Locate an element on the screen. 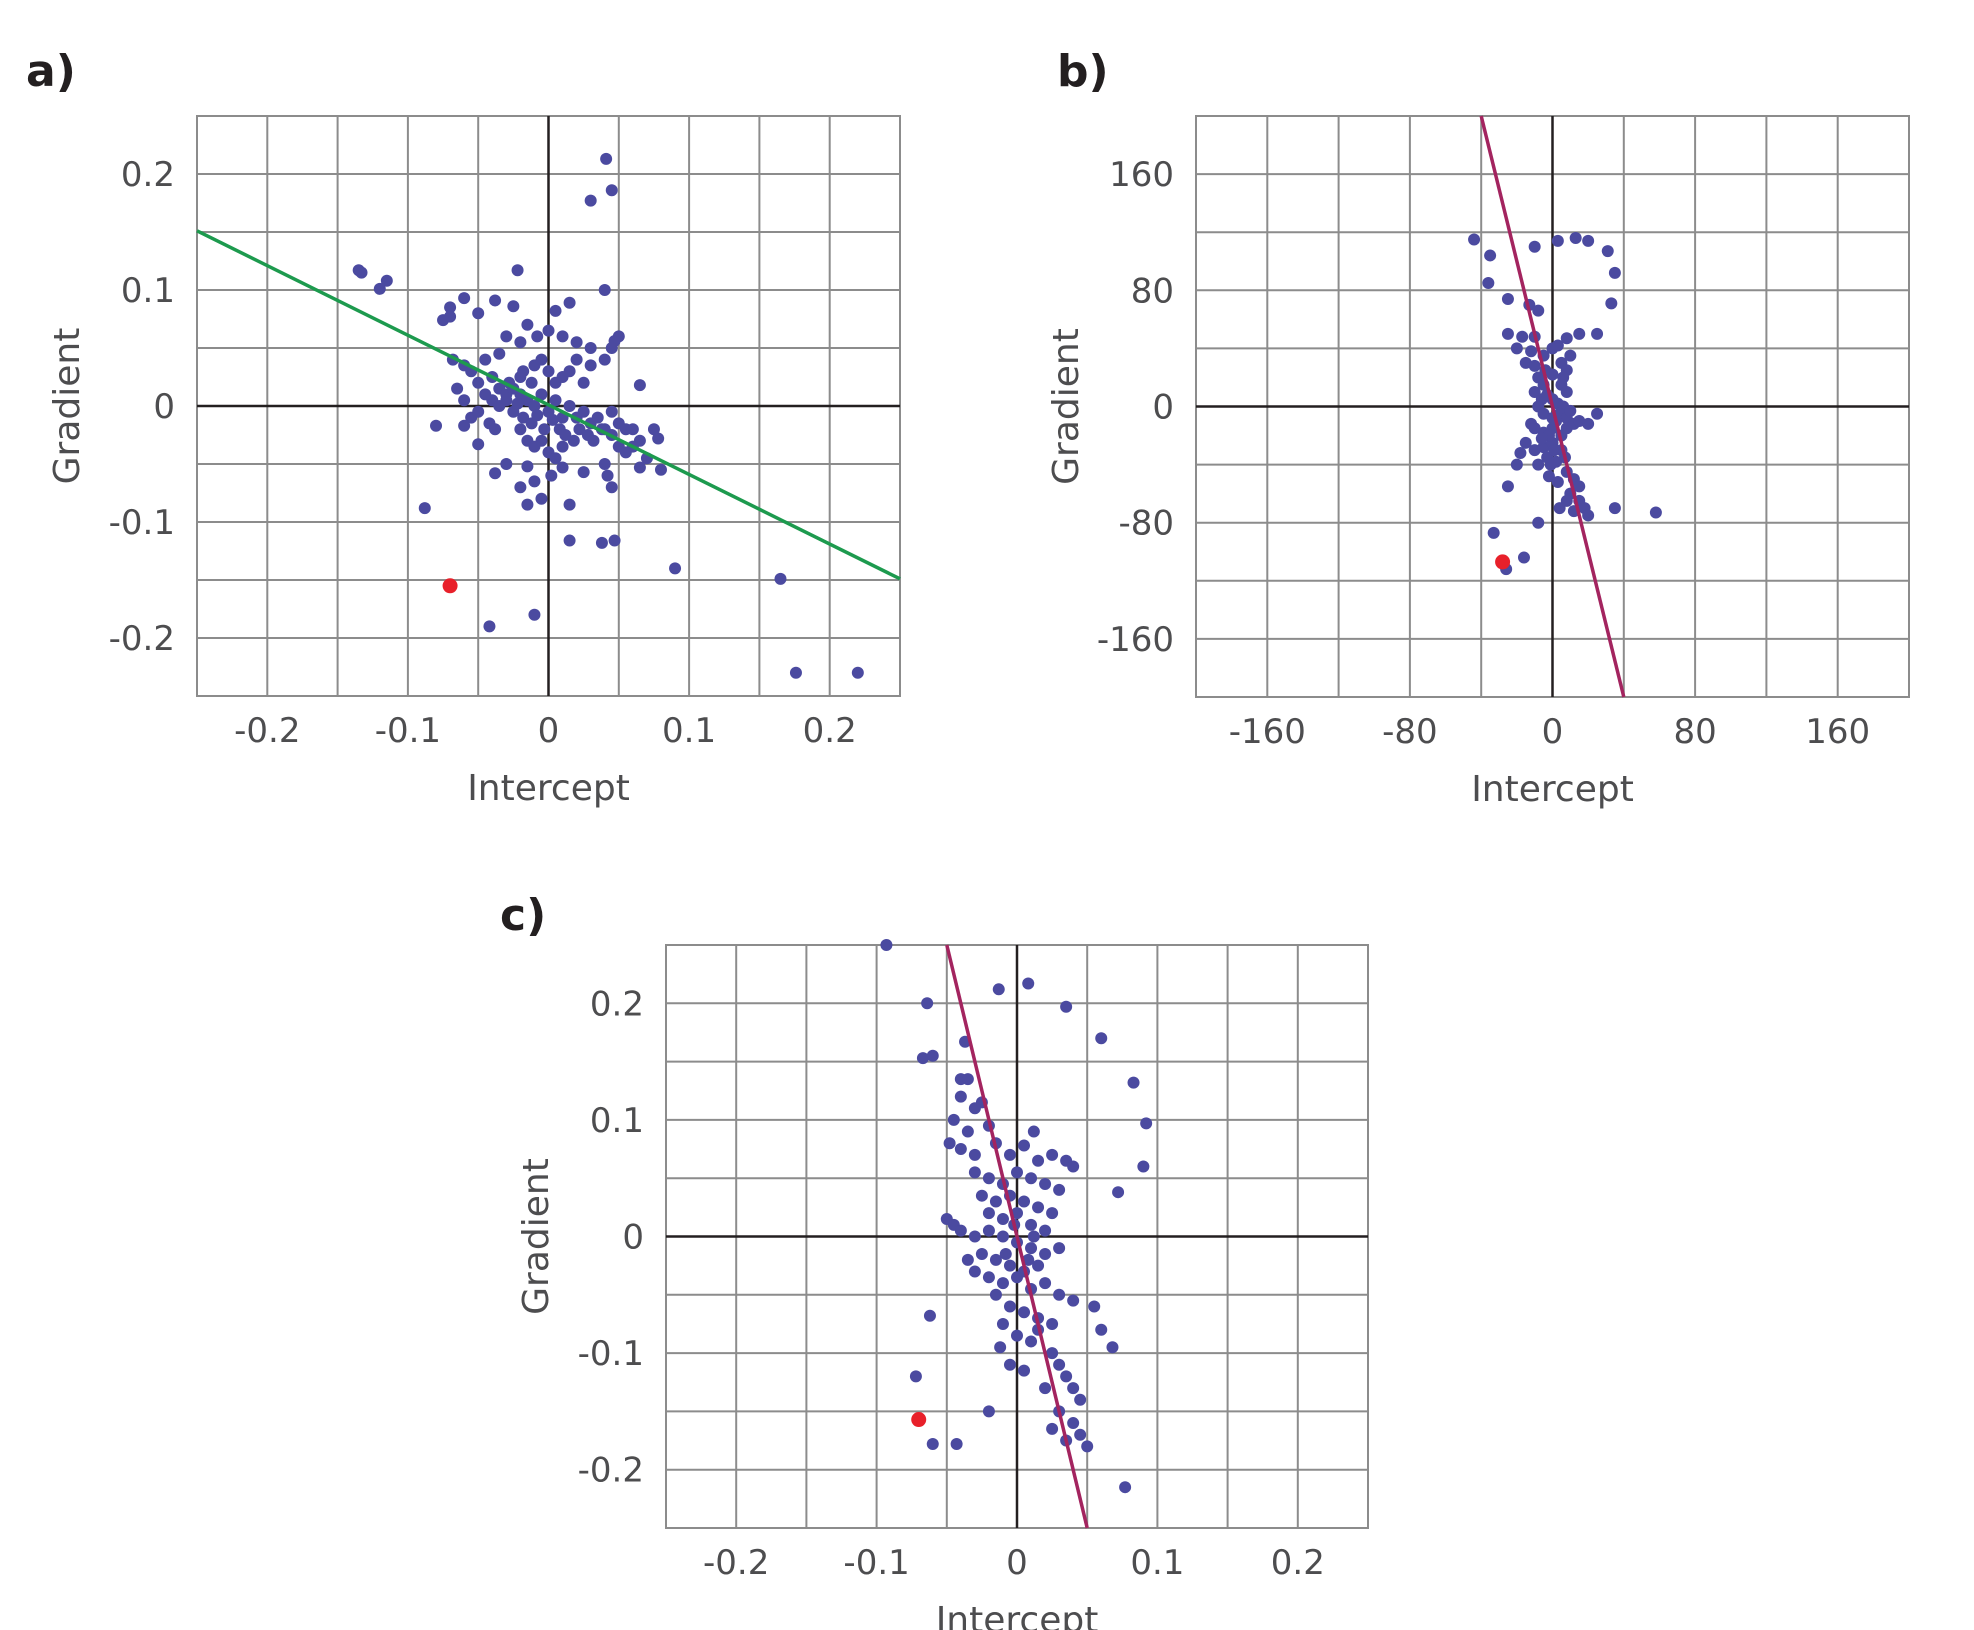 This screenshot has height=1630, width=1974. y-tick-label-a: 0.1 is located at coordinates (148, 291).